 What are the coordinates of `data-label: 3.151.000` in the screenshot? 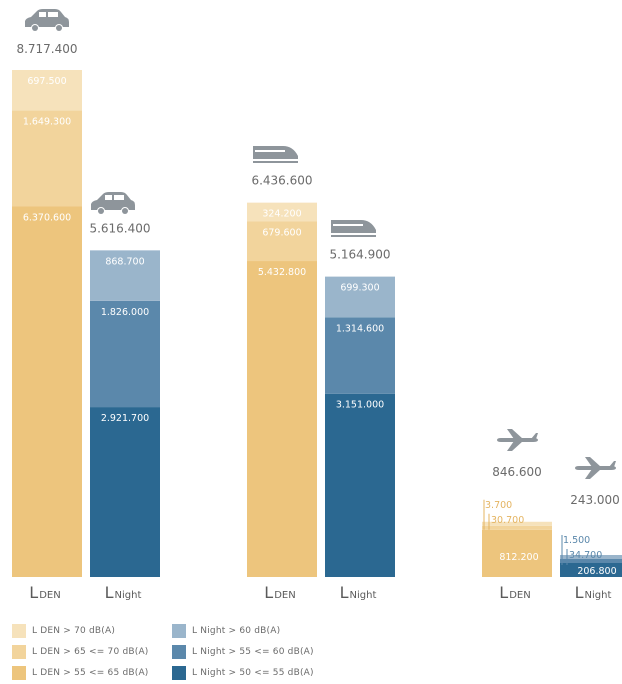 It's located at (360, 405).